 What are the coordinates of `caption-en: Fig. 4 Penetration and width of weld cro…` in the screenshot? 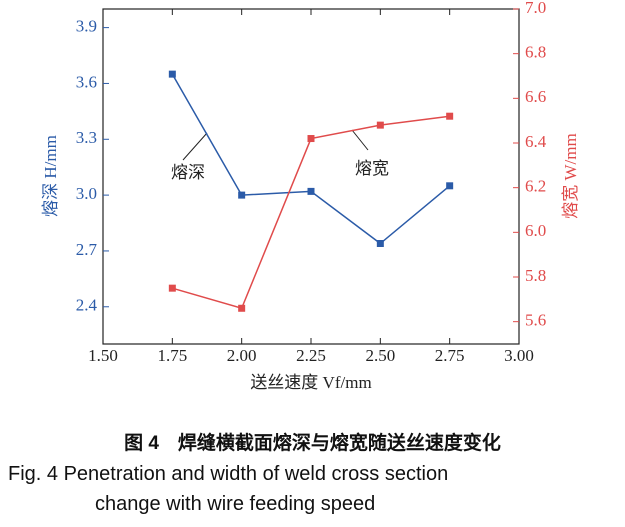 It's located at (228, 474).